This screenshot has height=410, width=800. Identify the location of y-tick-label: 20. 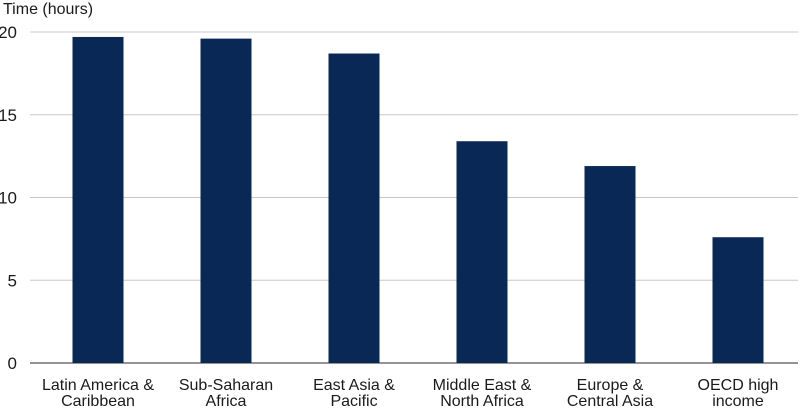
(8, 32).